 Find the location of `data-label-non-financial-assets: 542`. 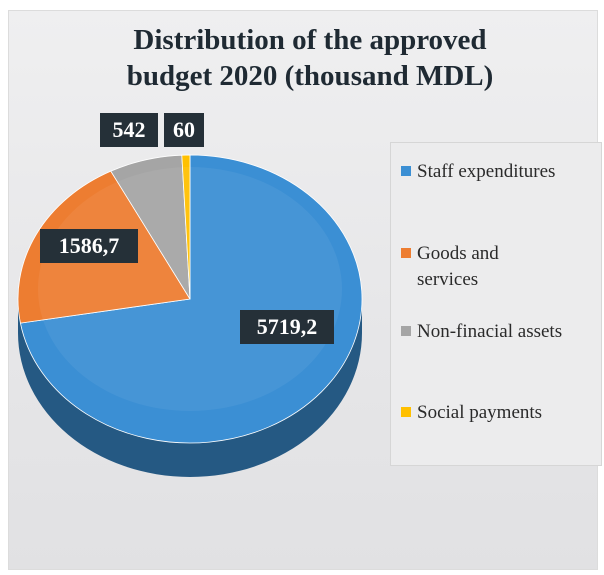

data-label-non-financial-assets: 542 is located at coordinates (129, 130).